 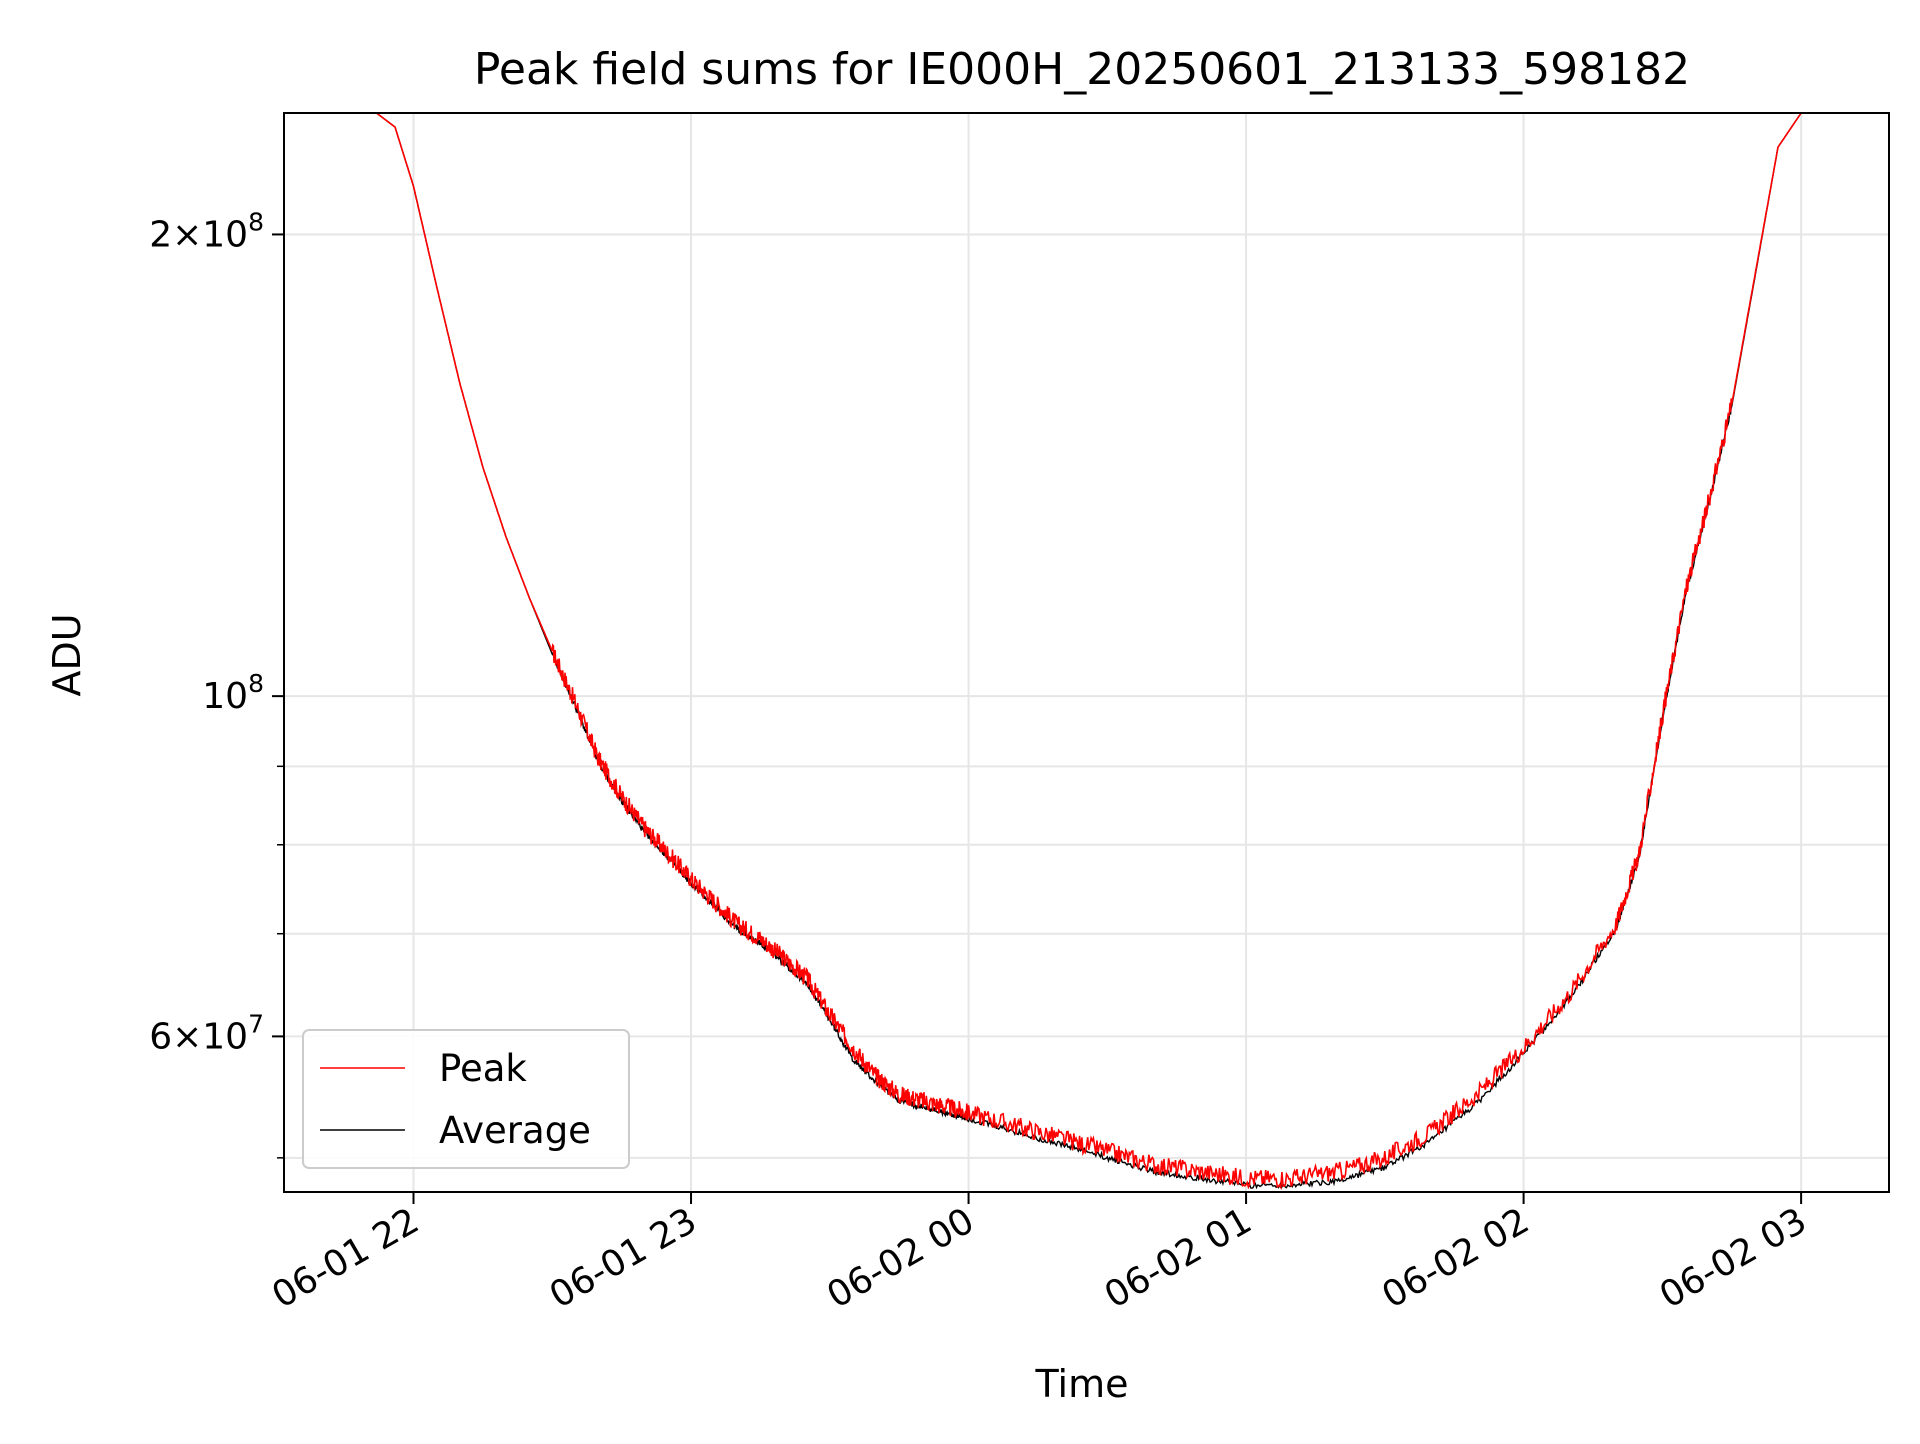 I want to click on y-tick-label: 2×108, so click(x=206, y=231).